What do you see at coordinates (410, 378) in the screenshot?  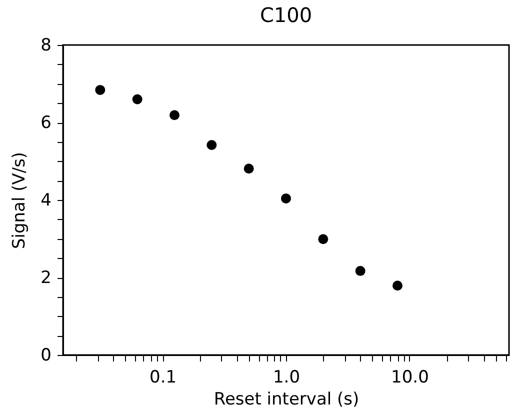 I see `x-tick-label: 10.0` at bounding box center [410, 378].